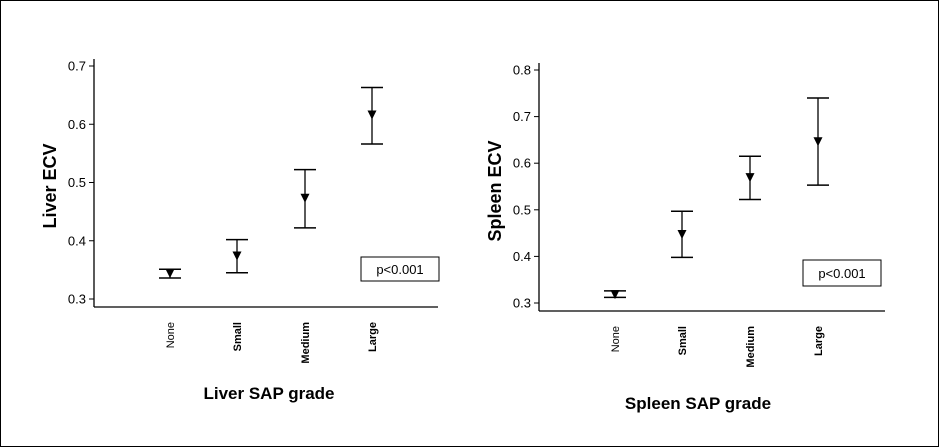 Image resolution: width=939 pixels, height=447 pixels. I want to click on spleen-y-tick-label: 0.7, so click(522, 116).